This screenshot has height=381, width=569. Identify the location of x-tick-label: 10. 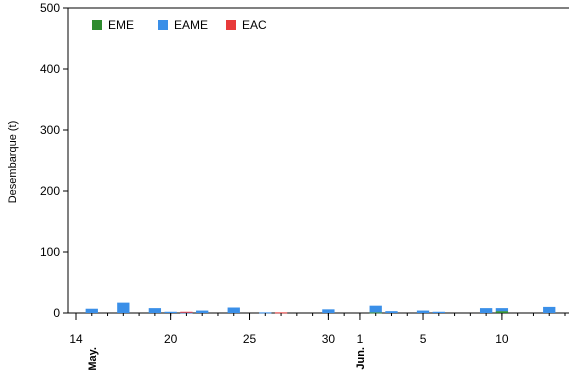
(502, 339).